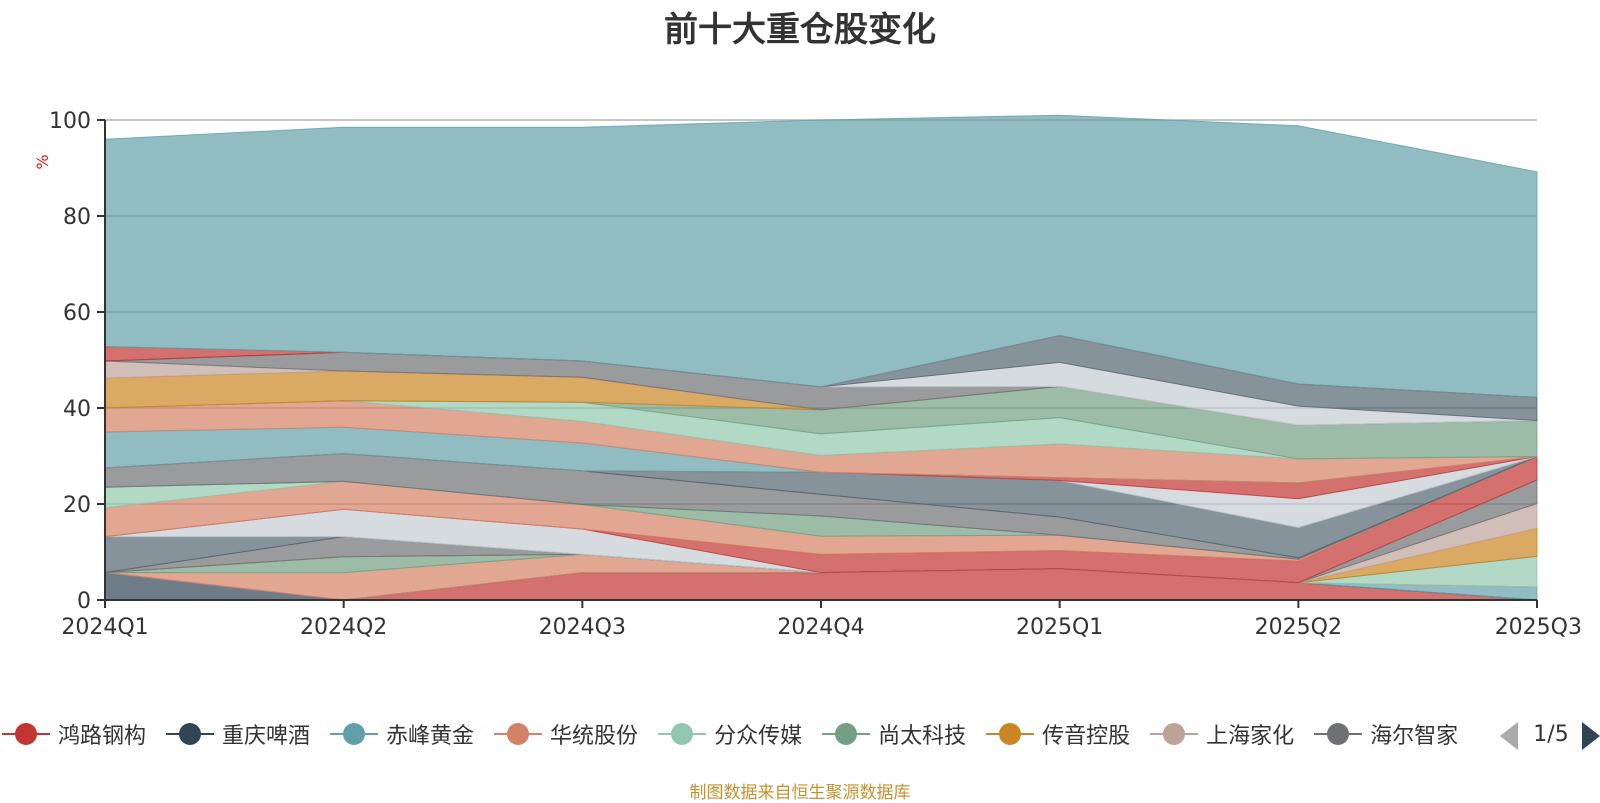 The width and height of the screenshot is (1600, 803). What do you see at coordinates (430, 736) in the screenshot?
I see `legend-label: 赤峰黄金` at bounding box center [430, 736].